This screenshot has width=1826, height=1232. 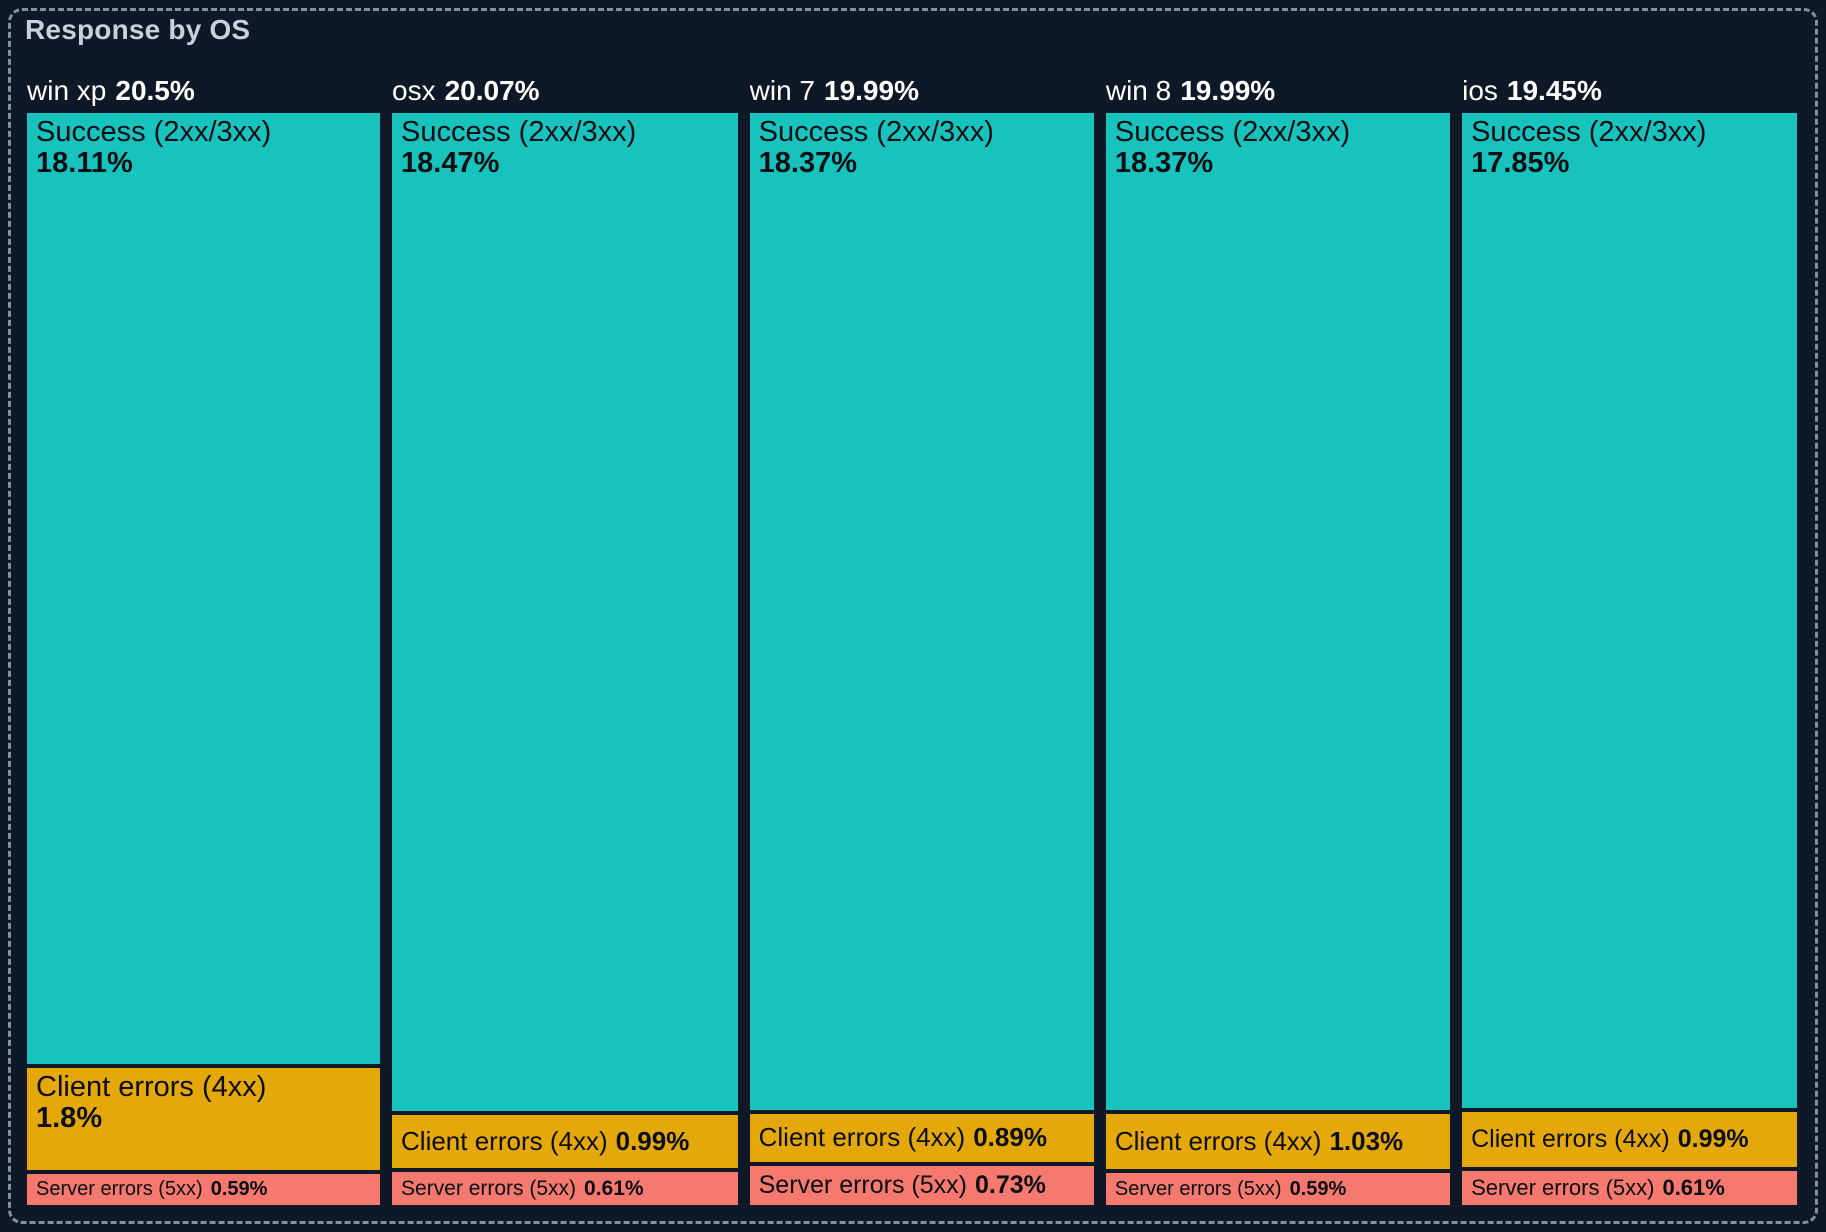 I want to click on column-header-win-8: win 8 19.99%, so click(x=1278, y=91).